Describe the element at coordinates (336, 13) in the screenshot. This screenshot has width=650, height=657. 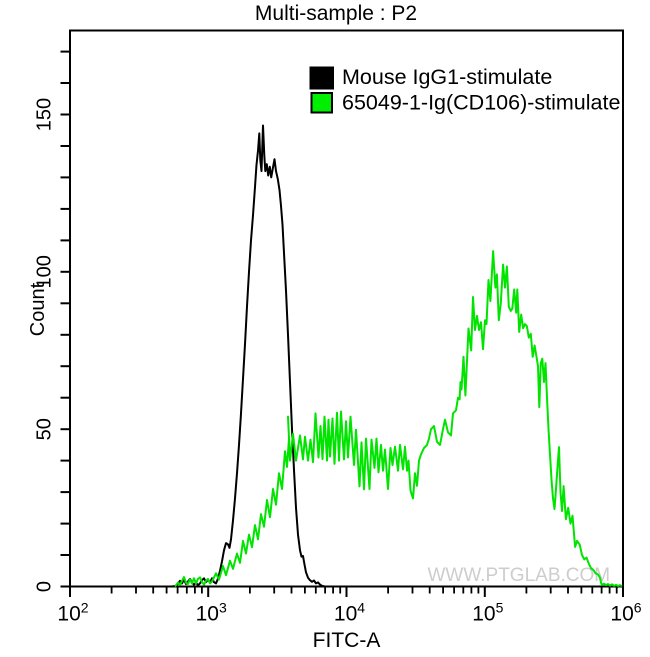
I see `svg-text: Multi-sample : P2` at that location.